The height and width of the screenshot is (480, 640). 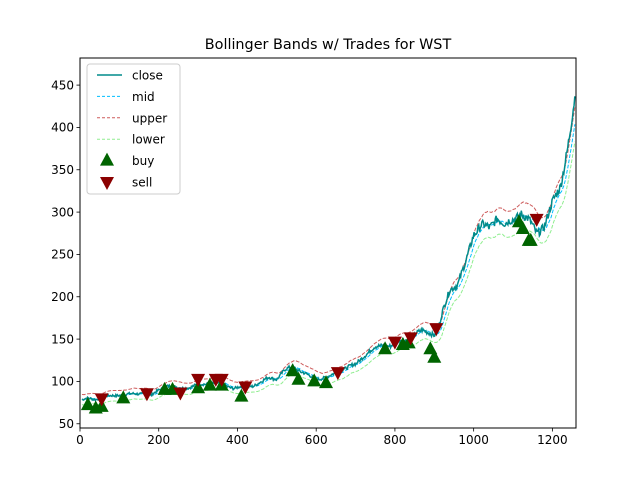 I want to click on x-tick-label: 600, so click(x=316, y=440).